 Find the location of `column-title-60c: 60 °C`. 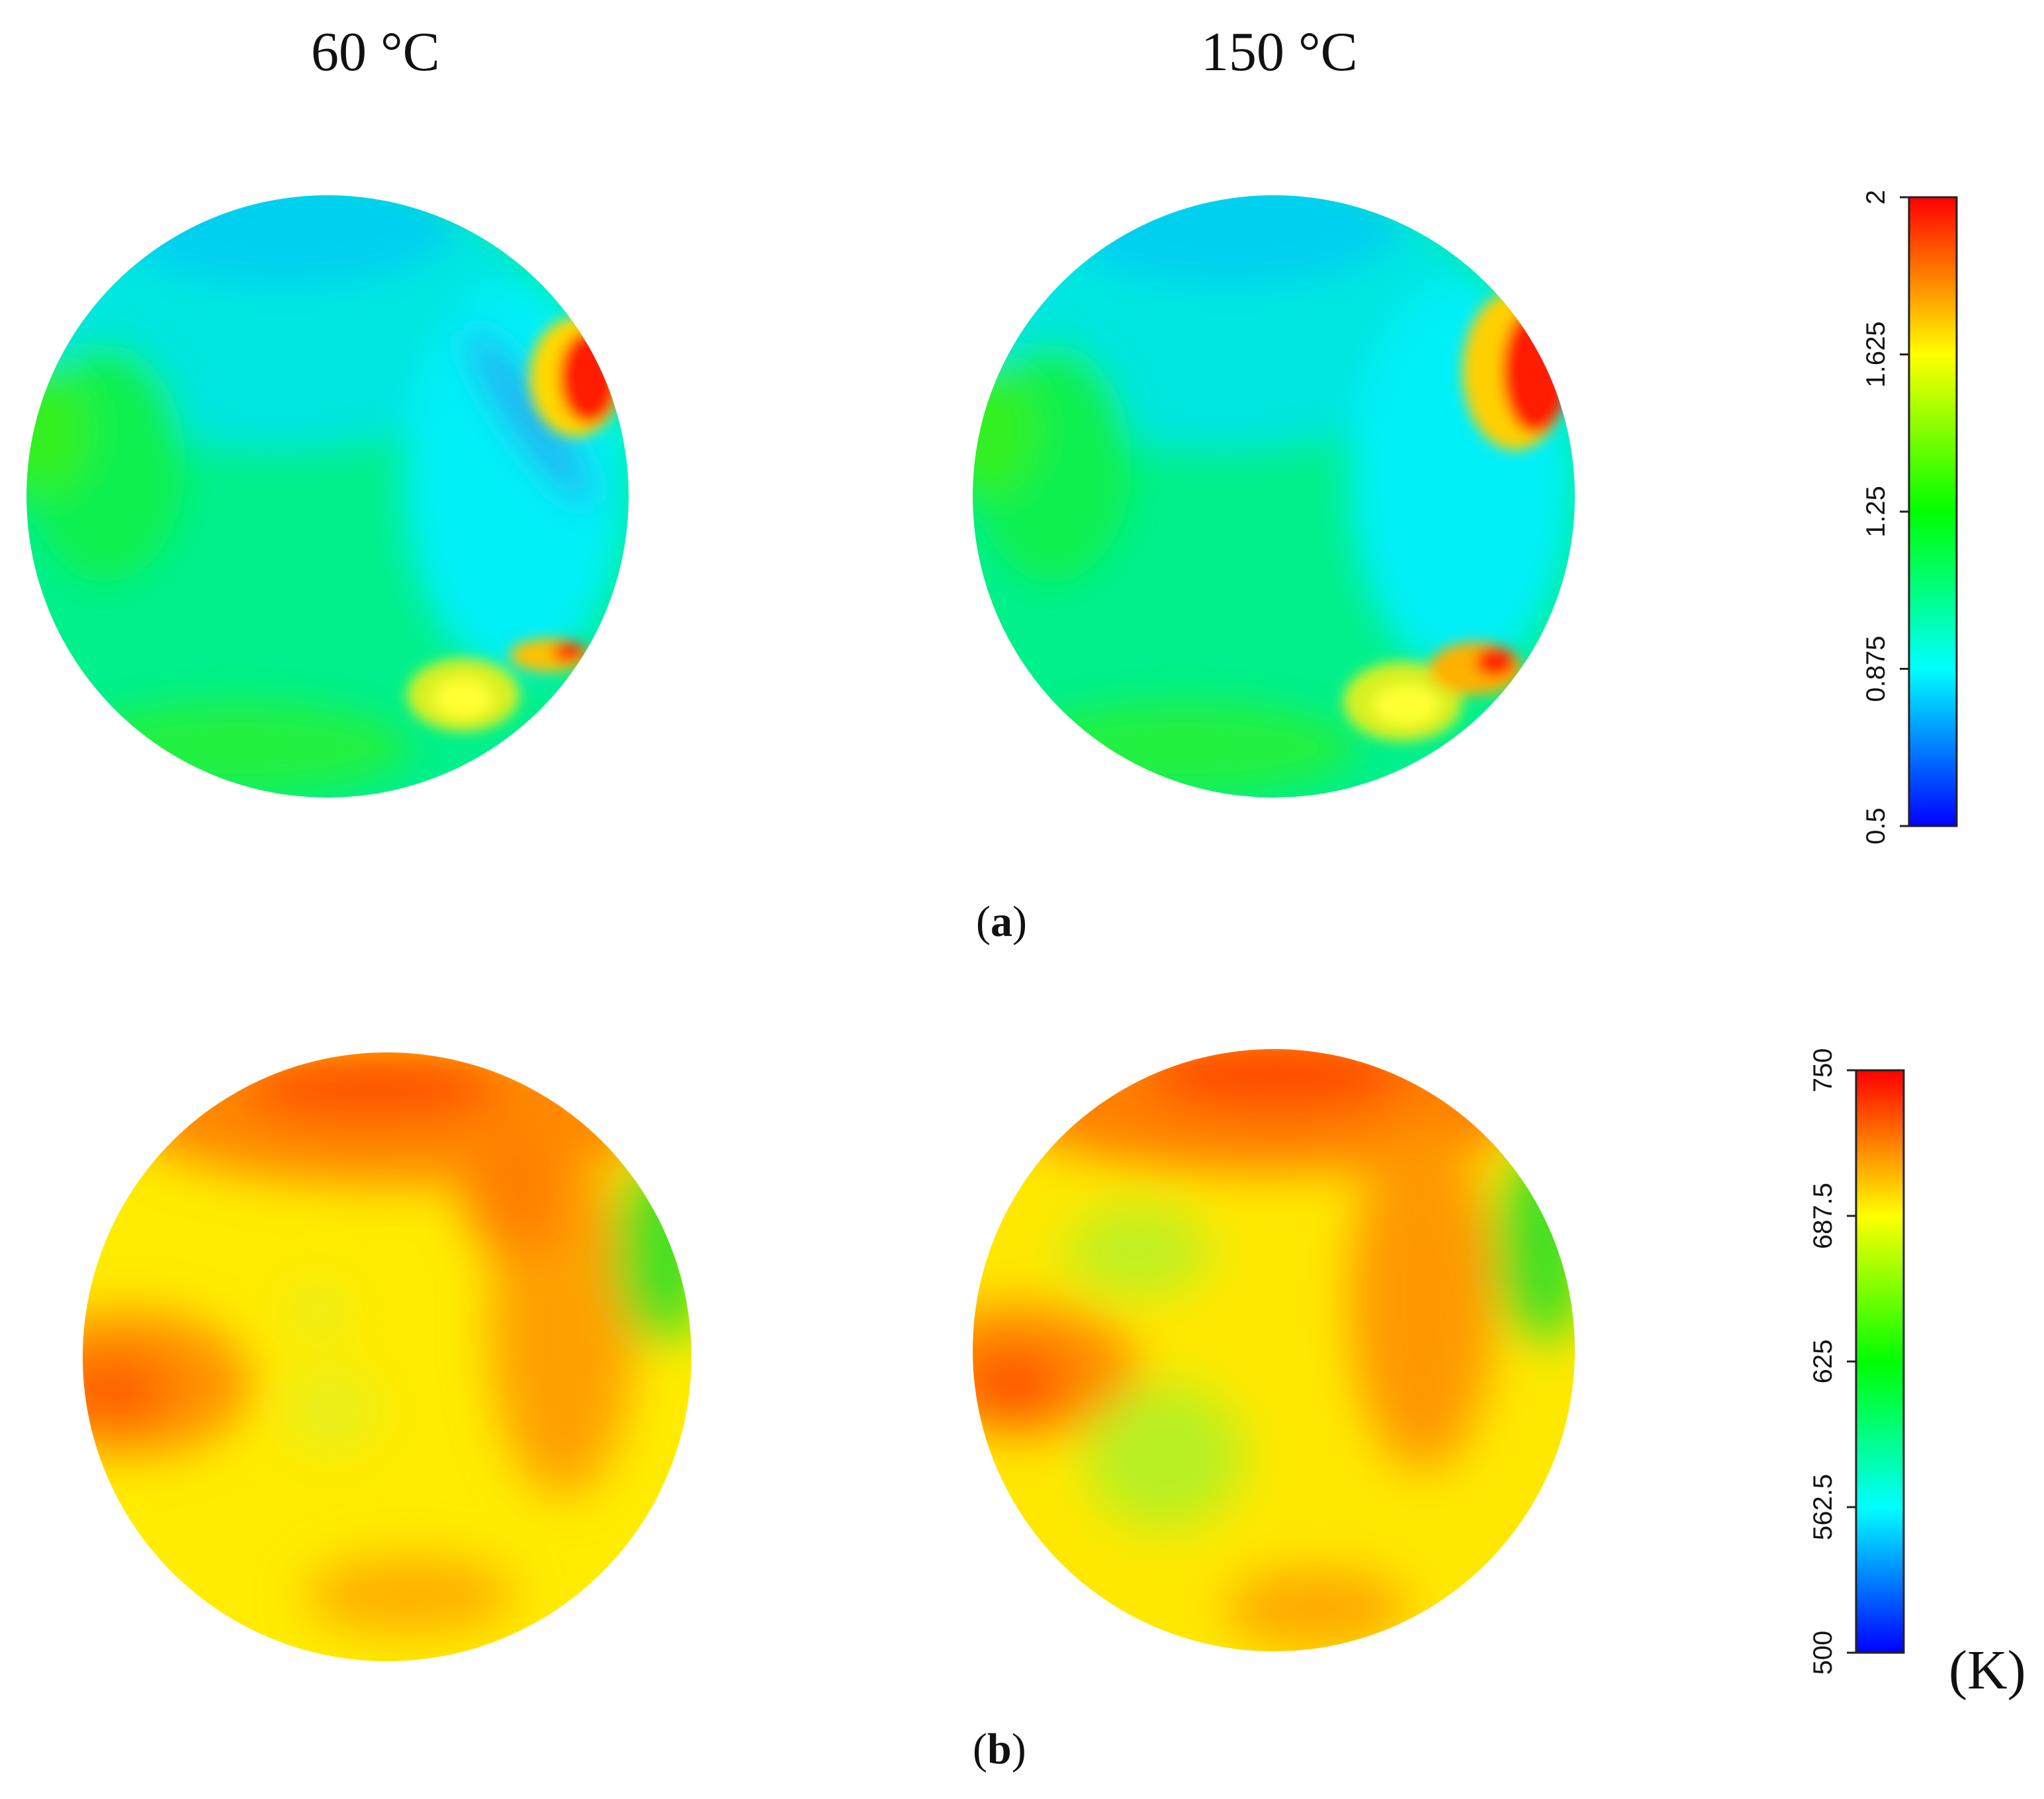

column-title-60c: 60 °C is located at coordinates (375, 52).